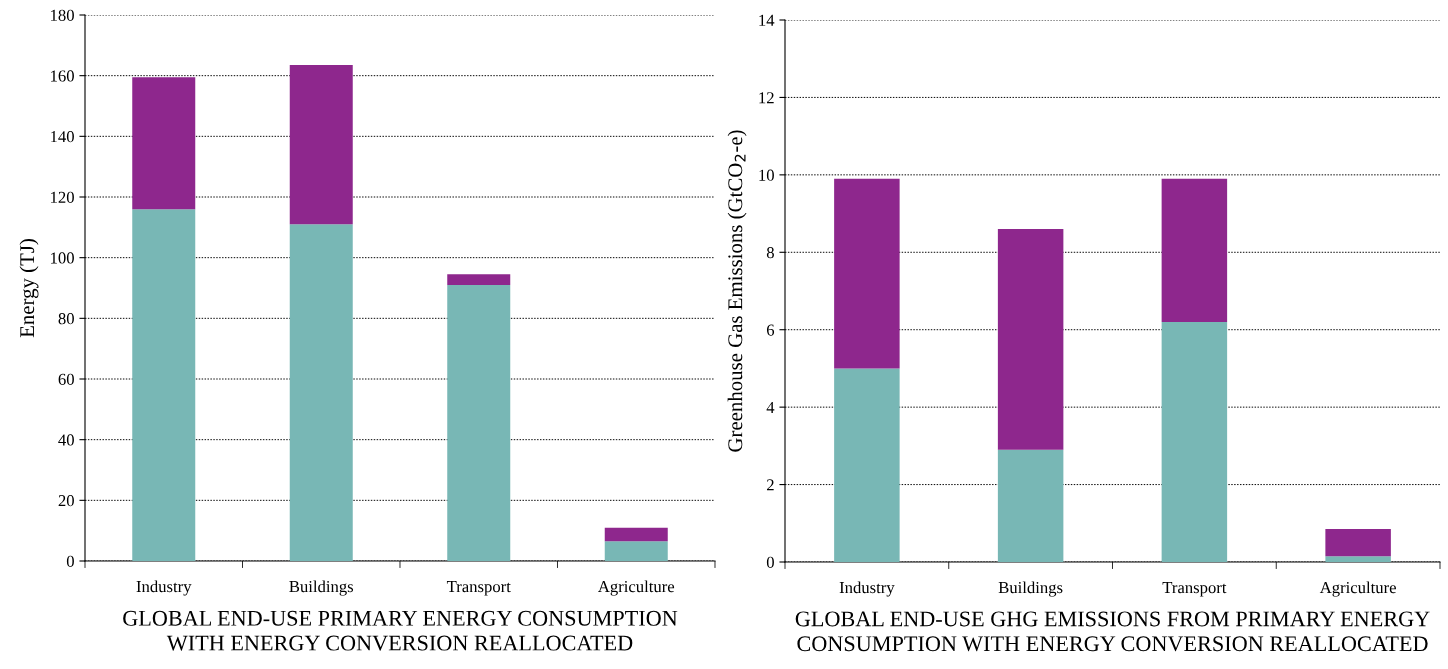 The width and height of the screenshot is (1448, 669). Describe the element at coordinates (66, 440) in the screenshot. I see `y-tick-label: 40` at that location.